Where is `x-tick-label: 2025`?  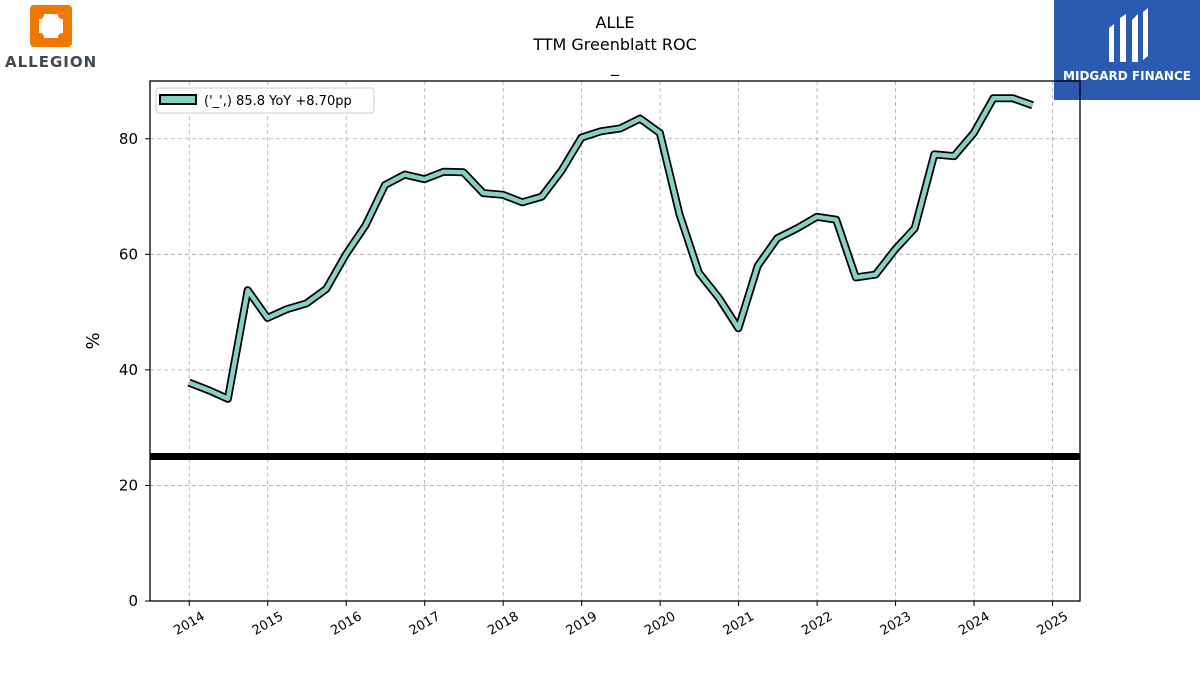
x-tick-label: 2025 is located at coordinates (1053, 624).